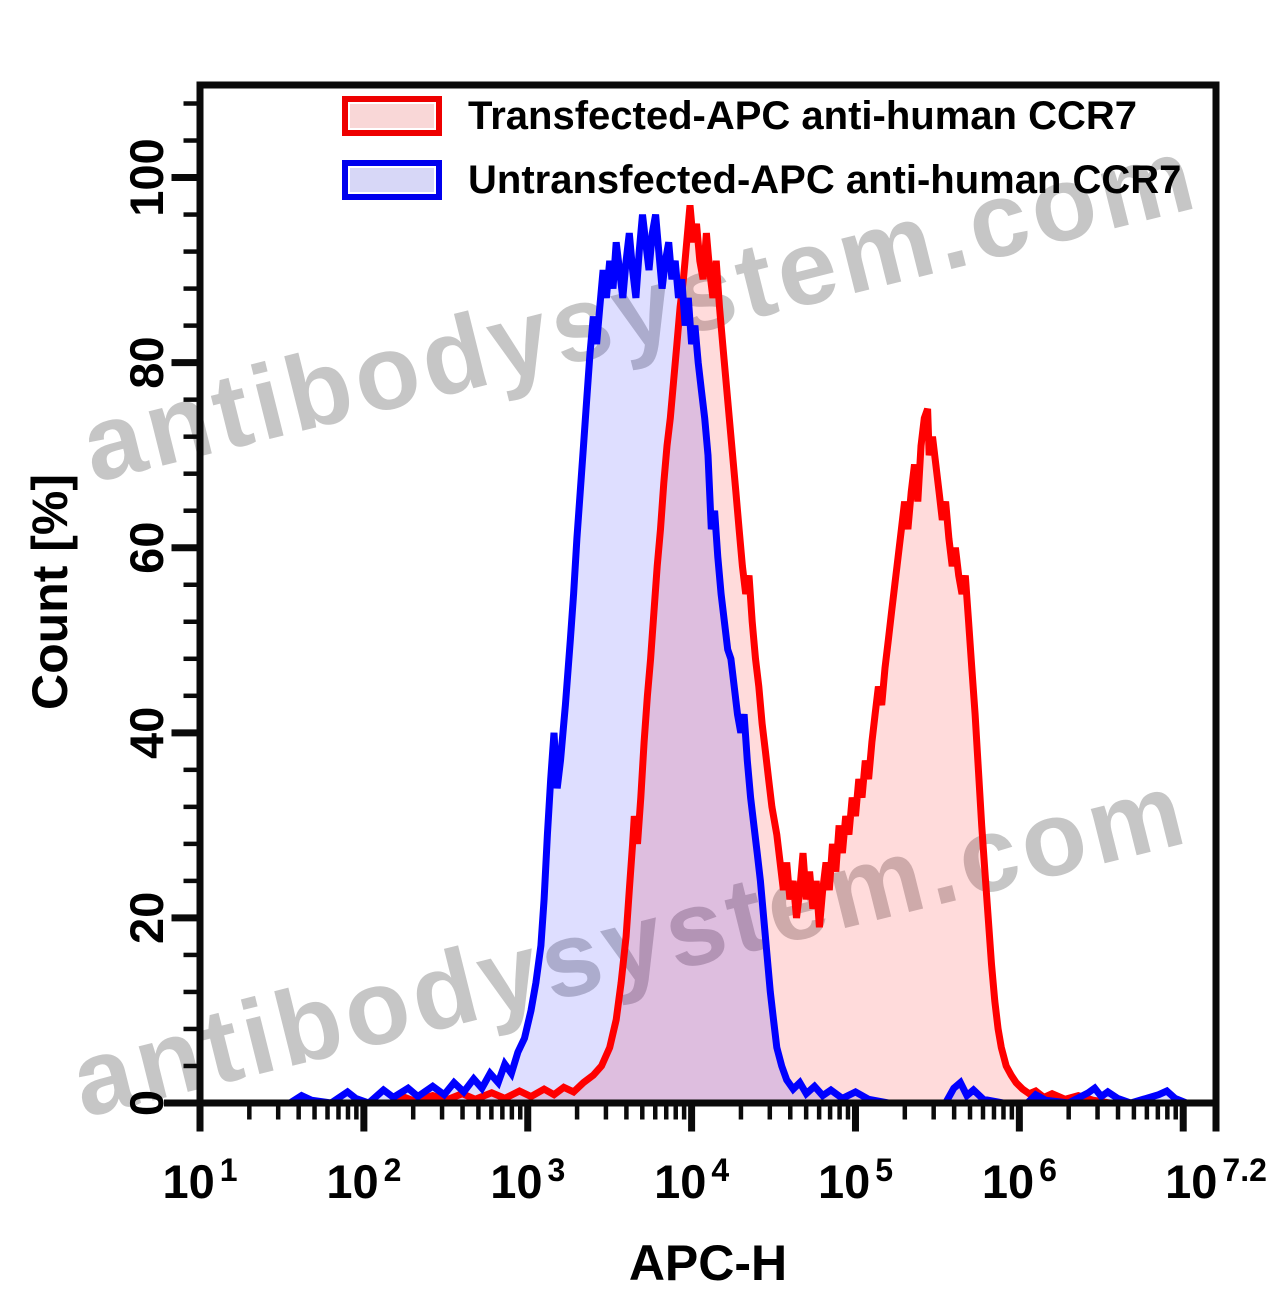 Image resolution: width=1286 pixels, height=1300 pixels. I want to click on y-tick-label: 60, so click(146, 548).